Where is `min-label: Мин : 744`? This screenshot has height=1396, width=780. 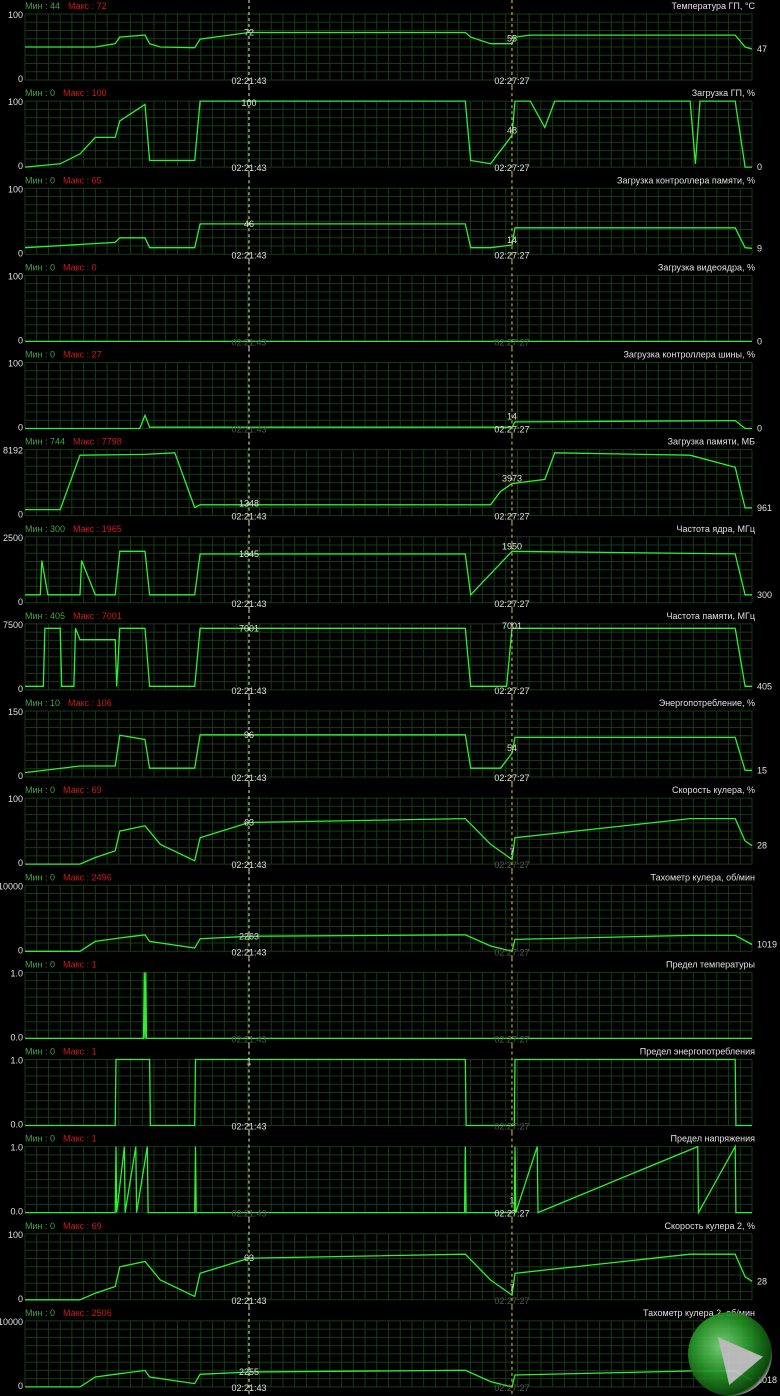 min-label: Мин : 744 is located at coordinates (45, 442).